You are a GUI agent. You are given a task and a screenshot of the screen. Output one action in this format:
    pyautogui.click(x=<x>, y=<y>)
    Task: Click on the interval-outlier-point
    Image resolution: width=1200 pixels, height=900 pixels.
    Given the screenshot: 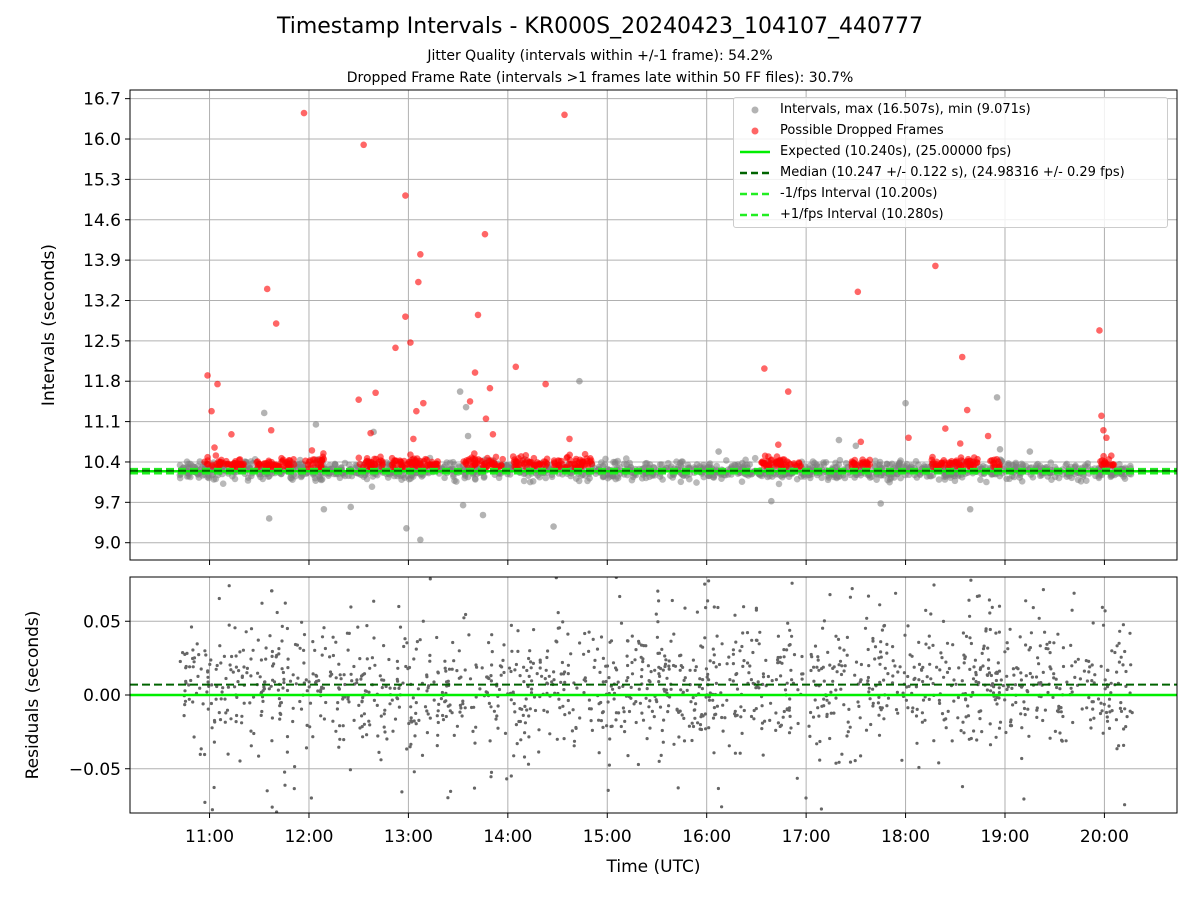 What is the action you would take?
    pyautogui.click(x=579, y=381)
    